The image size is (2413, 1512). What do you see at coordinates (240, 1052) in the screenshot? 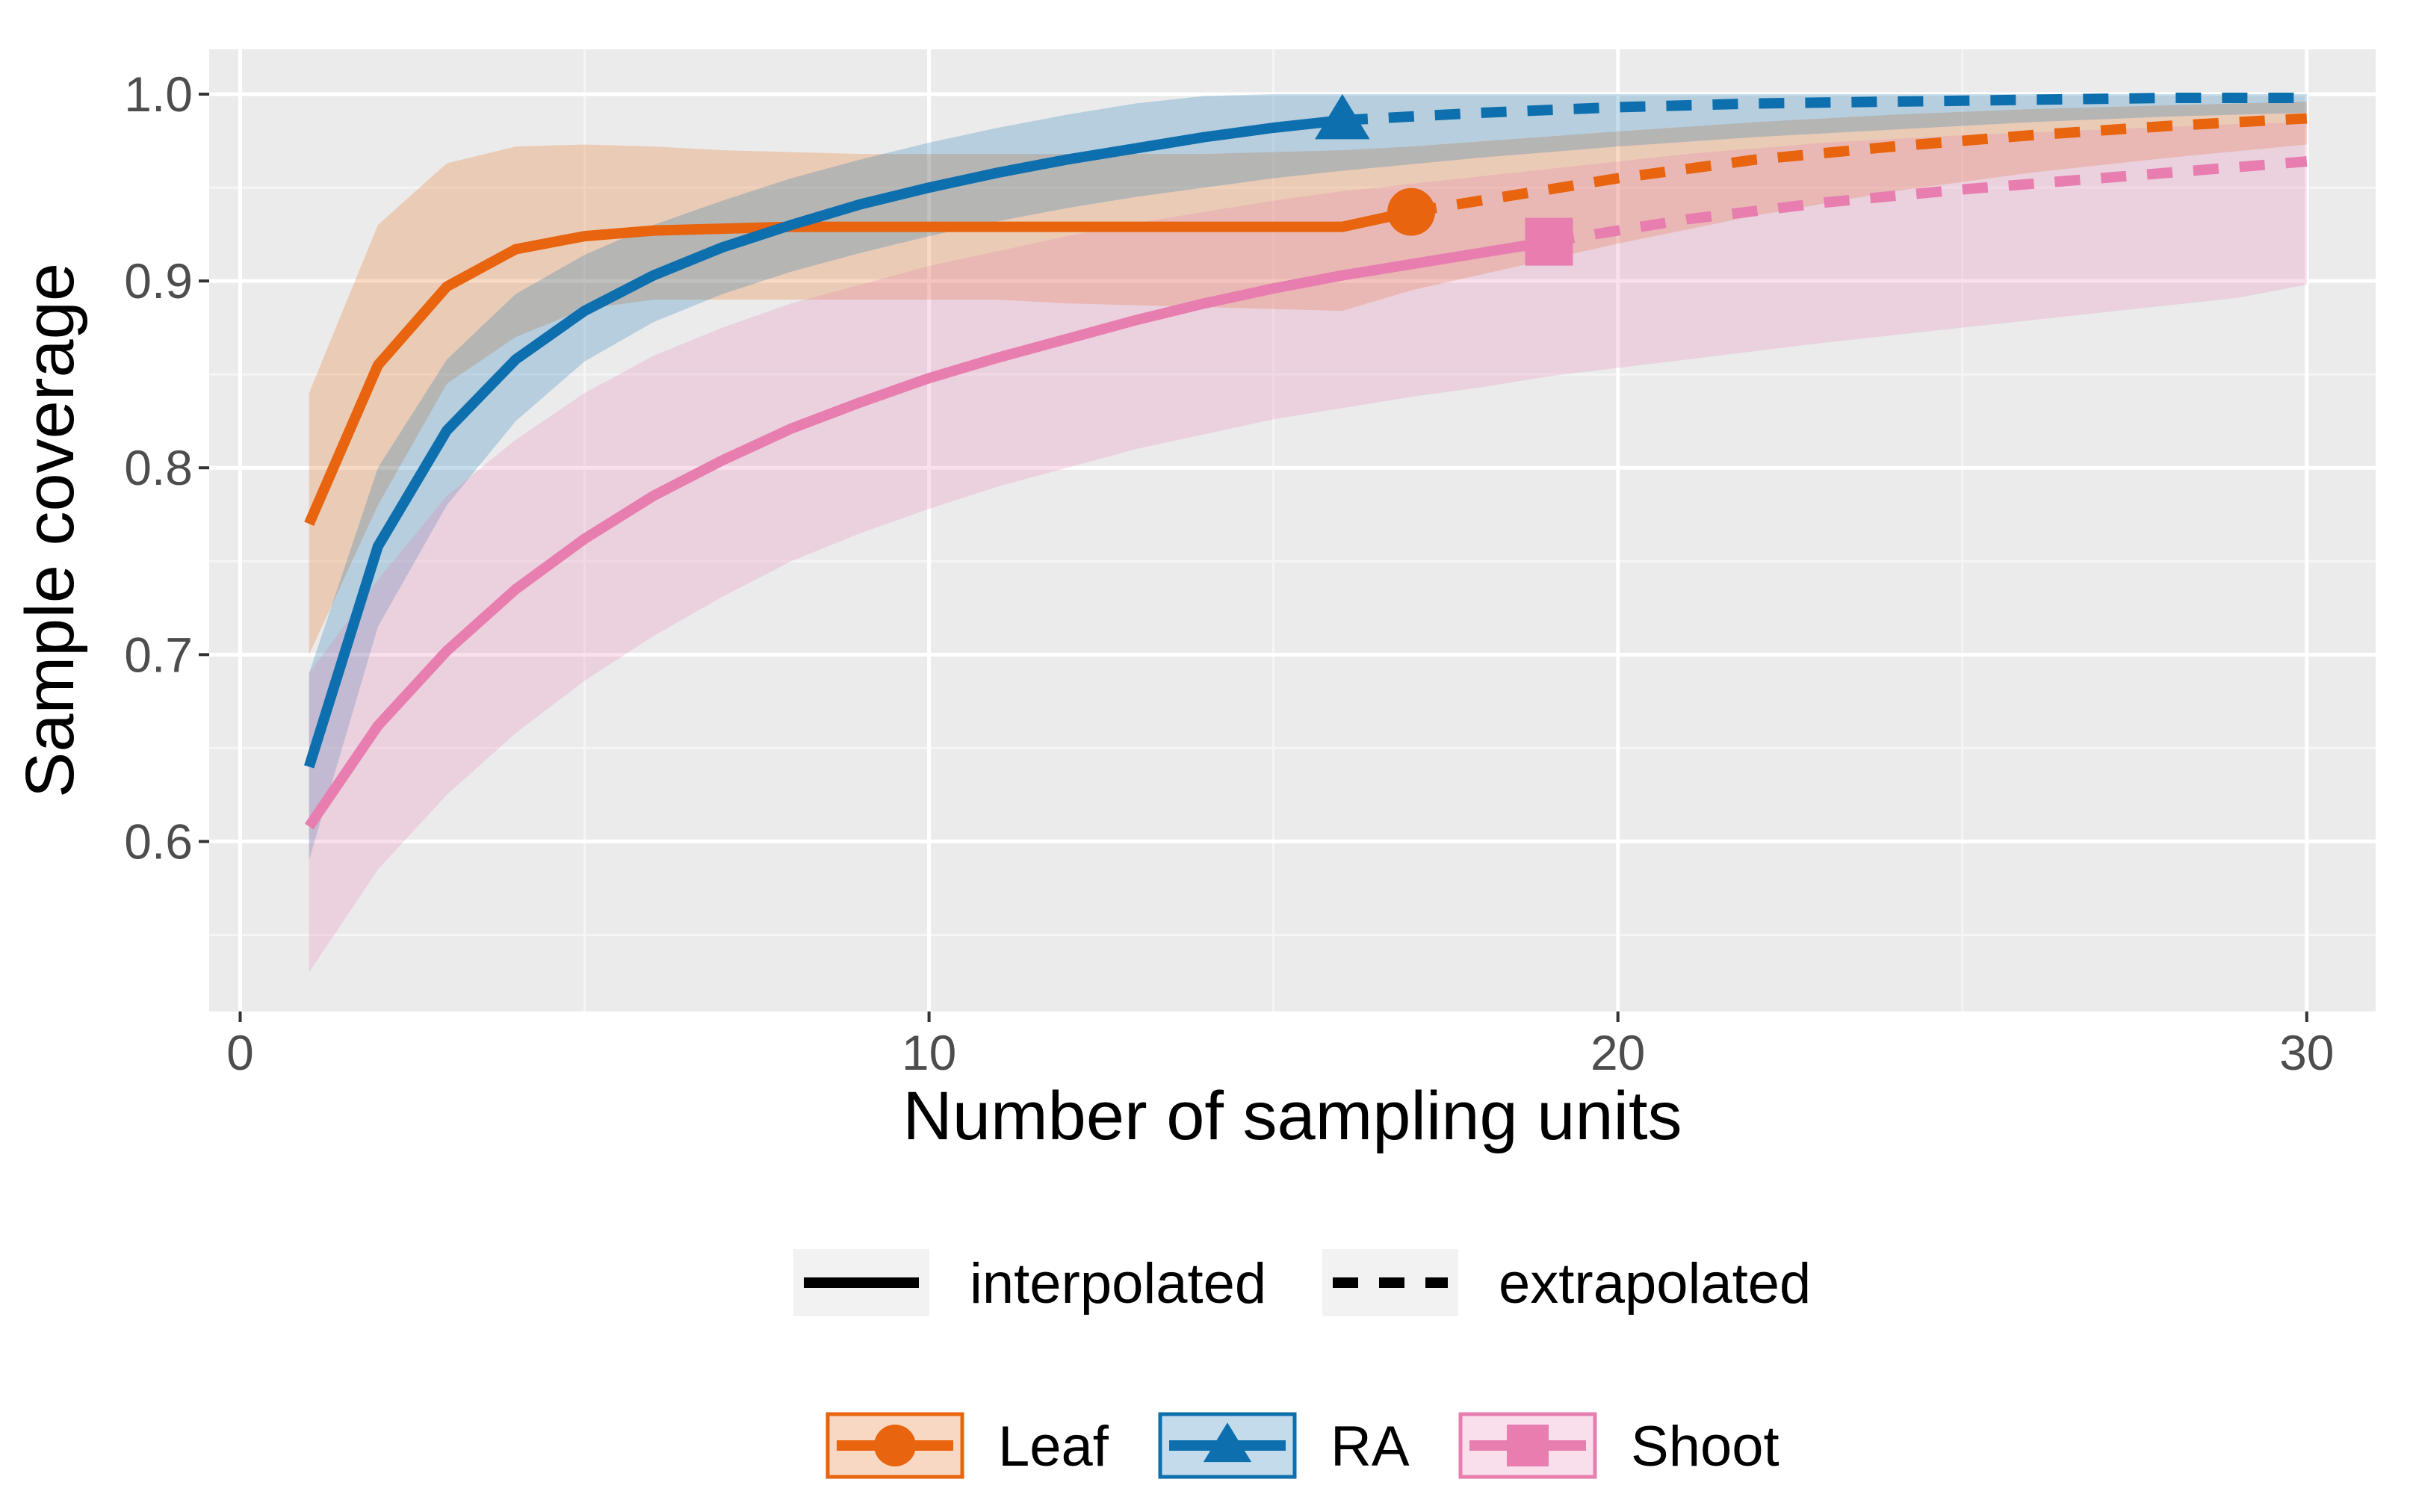
I see `x-tick-label: 0` at bounding box center [240, 1052].